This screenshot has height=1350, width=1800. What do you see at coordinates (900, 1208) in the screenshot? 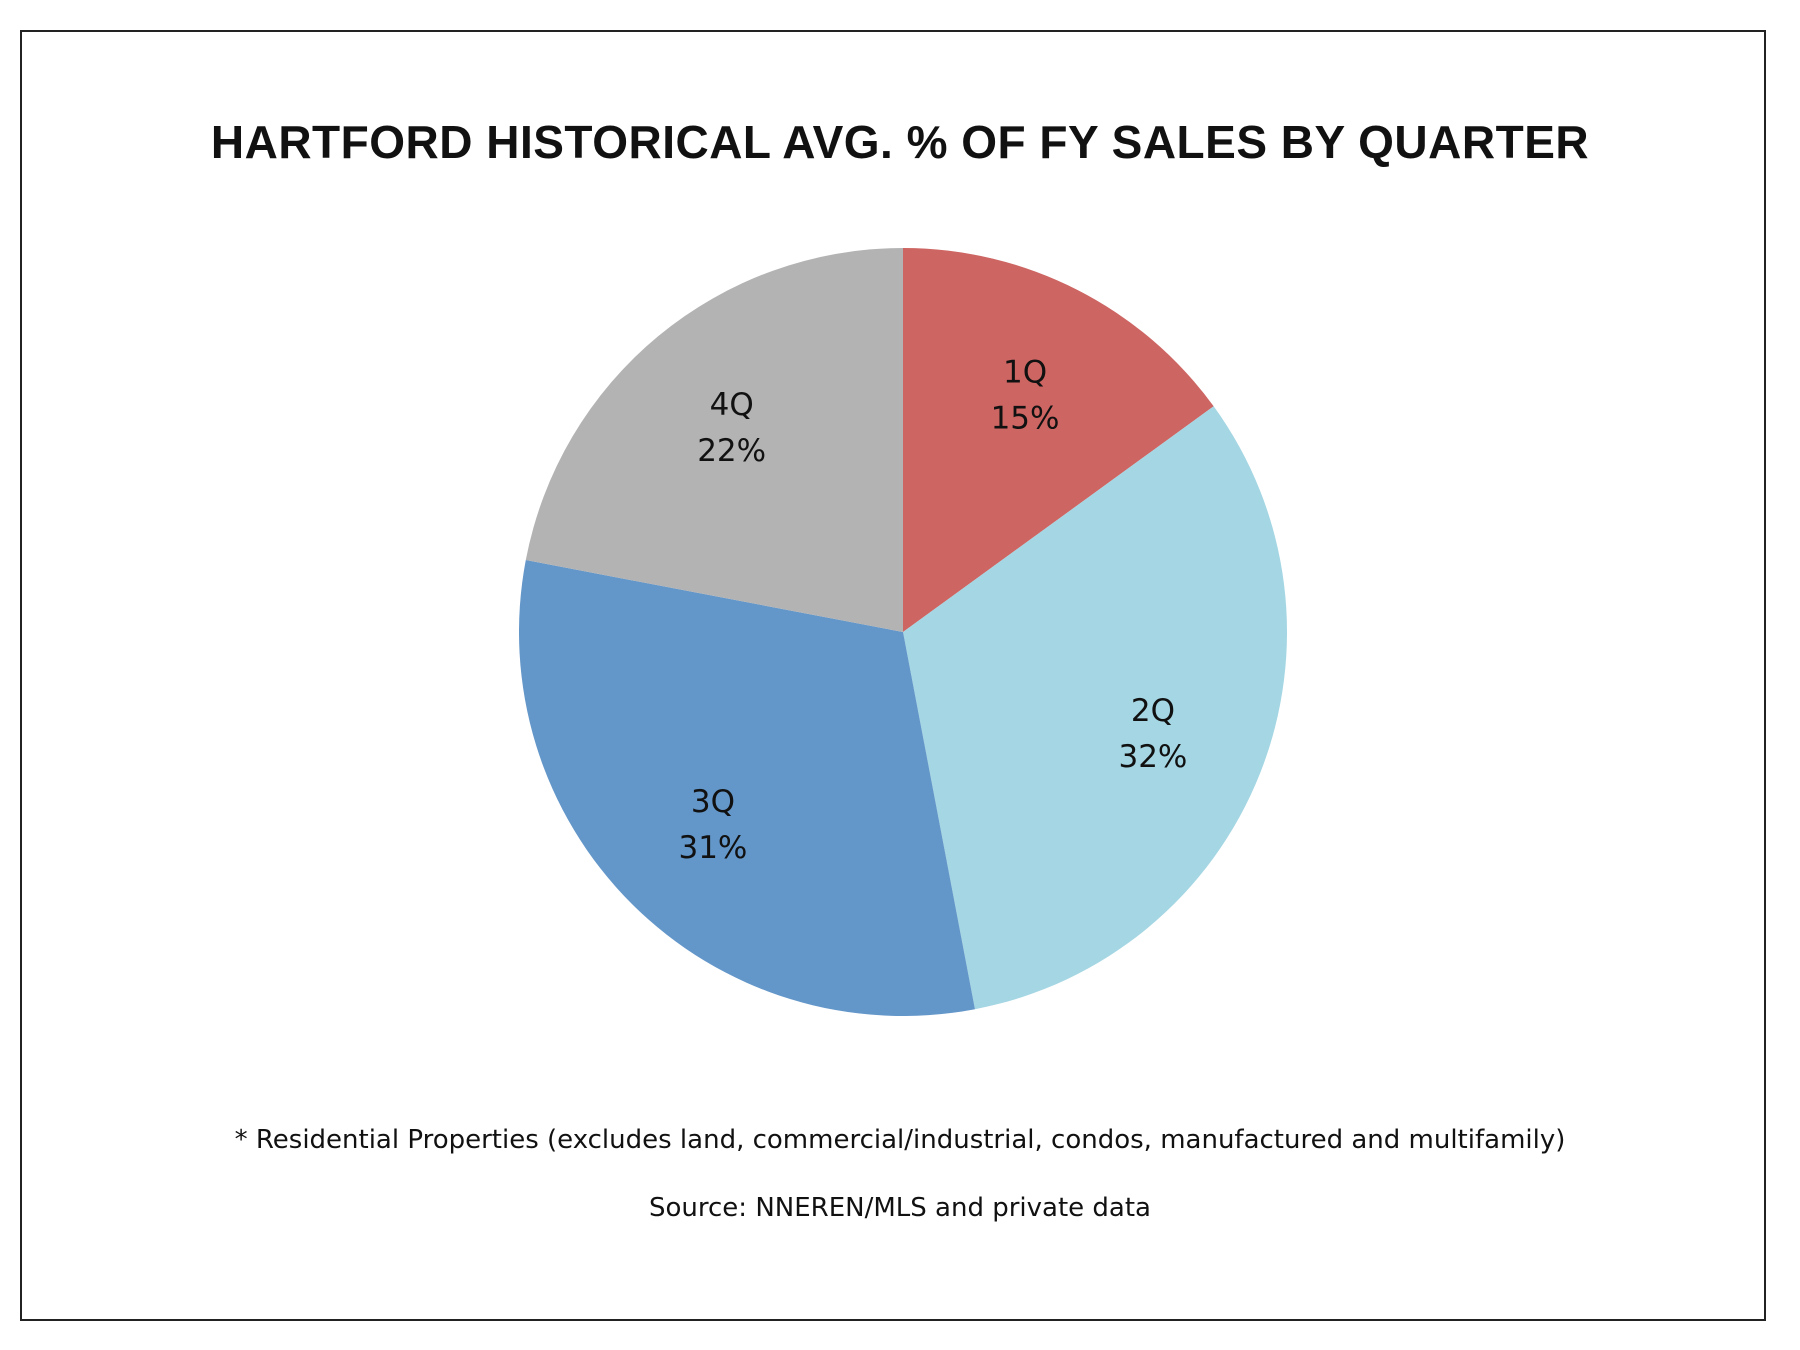
I see `source-note: Source: NNEREN/MLS and private data` at bounding box center [900, 1208].